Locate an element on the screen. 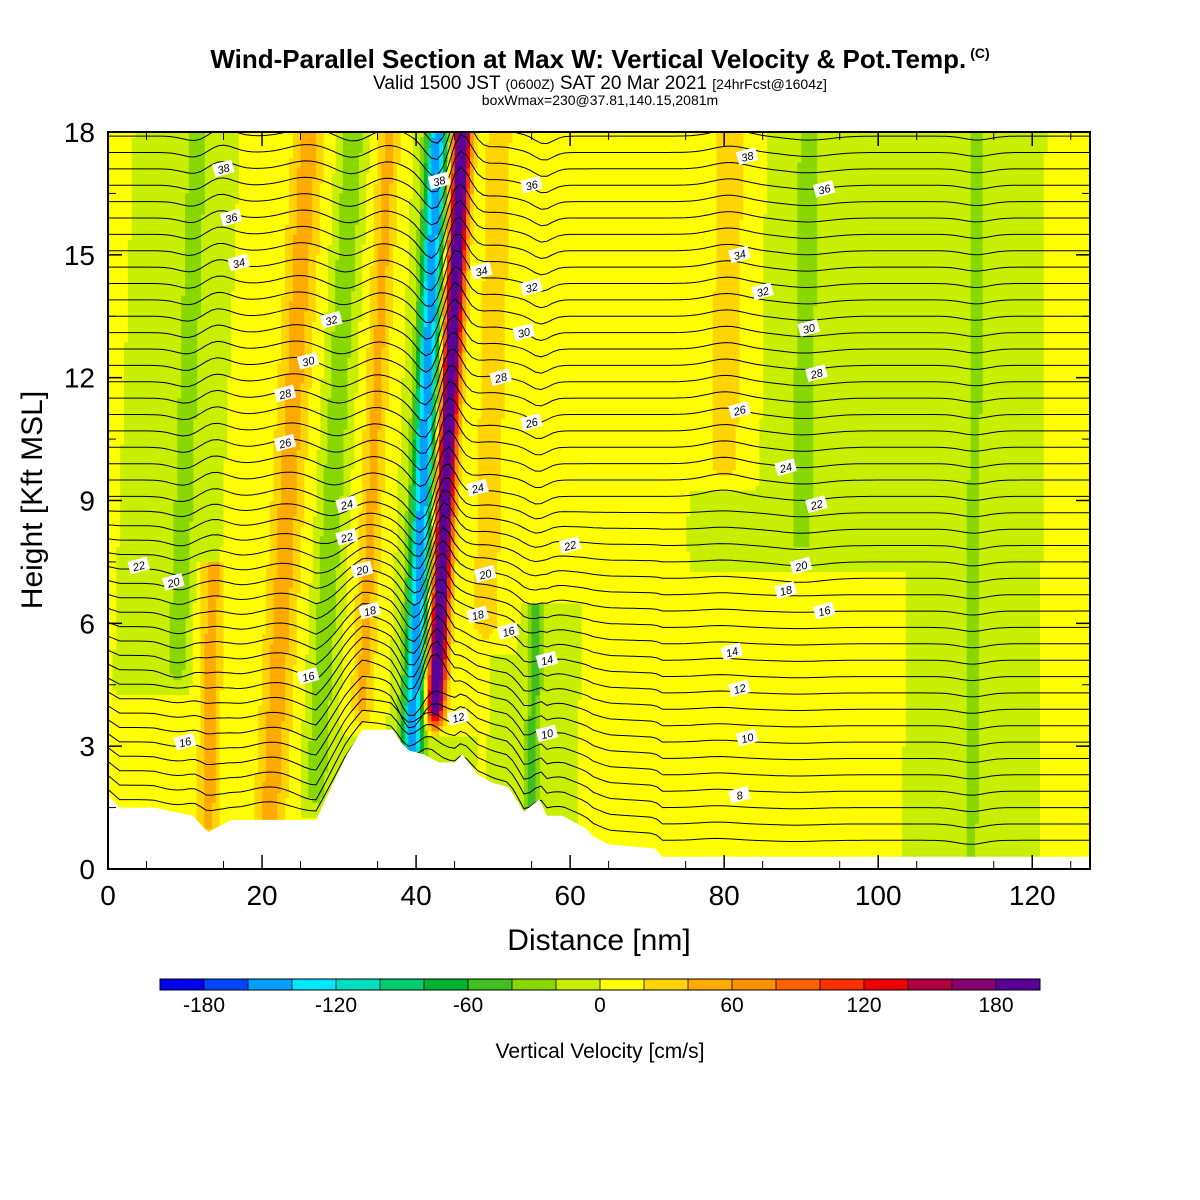  contour-label: 38 is located at coordinates (747, 156).